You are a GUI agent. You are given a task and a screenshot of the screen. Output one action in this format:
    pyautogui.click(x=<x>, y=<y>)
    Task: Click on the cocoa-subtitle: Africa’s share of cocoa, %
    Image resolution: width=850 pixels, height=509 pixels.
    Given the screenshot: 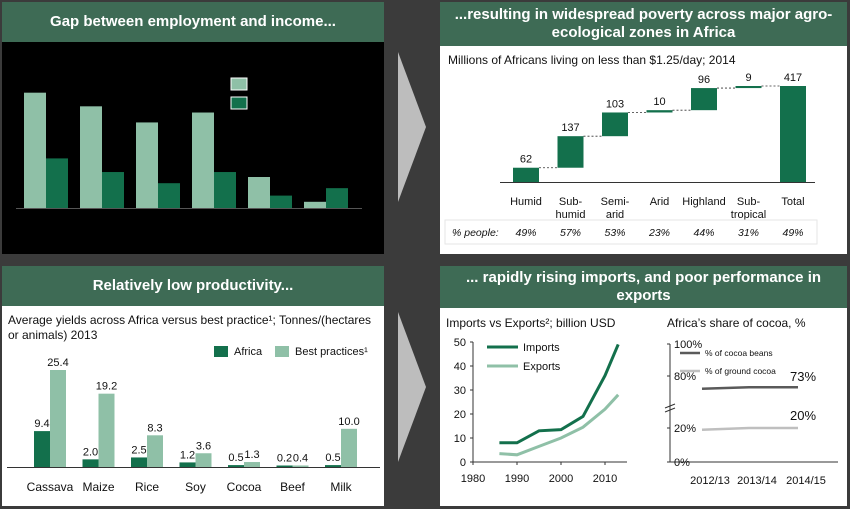 What is the action you would take?
    pyautogui.click(x=736, y=323)
    